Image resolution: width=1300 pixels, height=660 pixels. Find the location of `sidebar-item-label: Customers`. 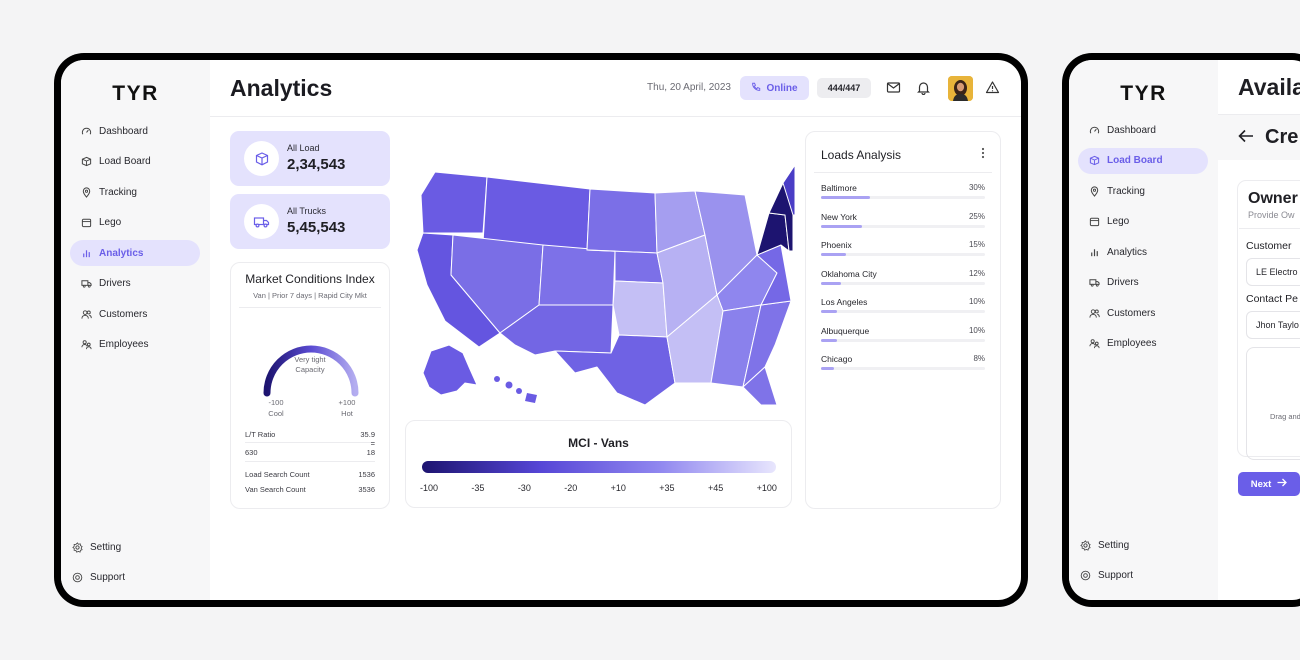

sidebar-item-label: Customers is located at coordinates (1131, 313).